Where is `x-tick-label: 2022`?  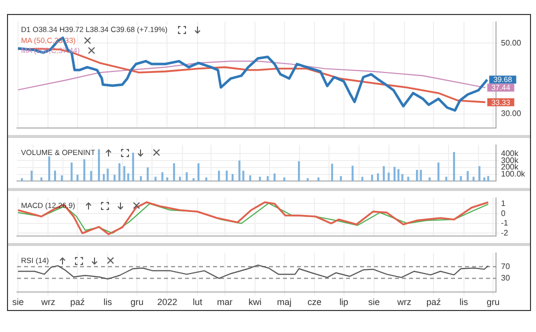
x-tick-label: 2022 is located at coordinates (167, 302).